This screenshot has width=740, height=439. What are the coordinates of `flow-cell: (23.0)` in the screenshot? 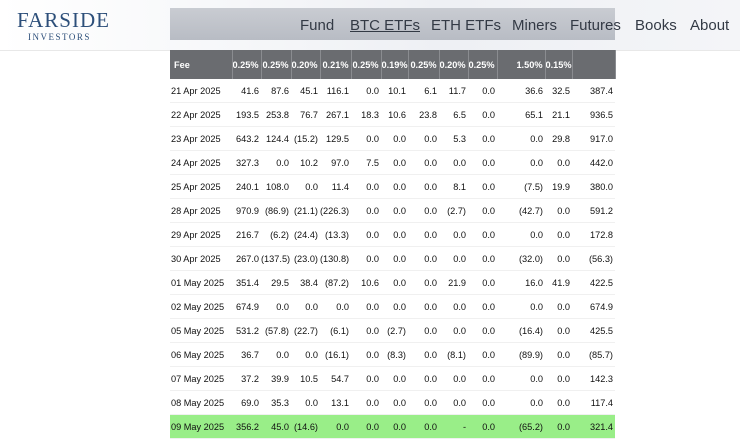 It's located at (305, 258).